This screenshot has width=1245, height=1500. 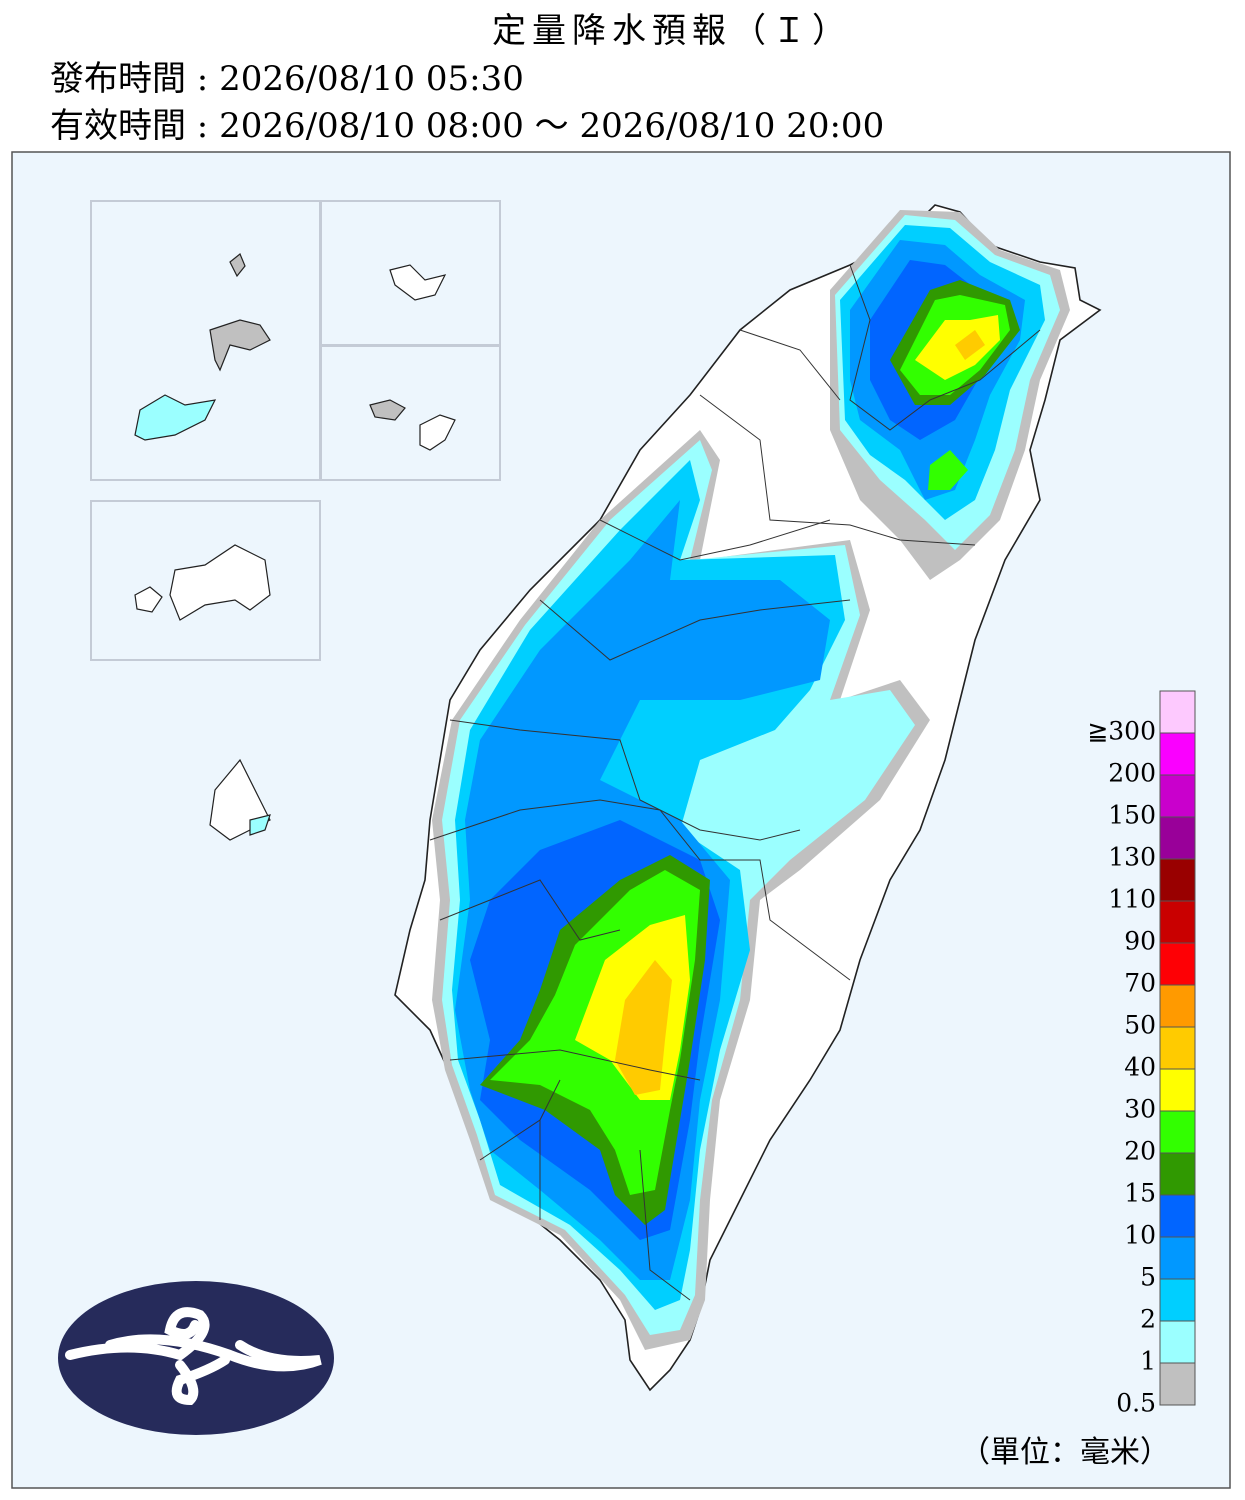 What do you see at coordinates (1132, 857) in the screenshot?
I see `legend-label: 130` at bounding box center [1132, 857].